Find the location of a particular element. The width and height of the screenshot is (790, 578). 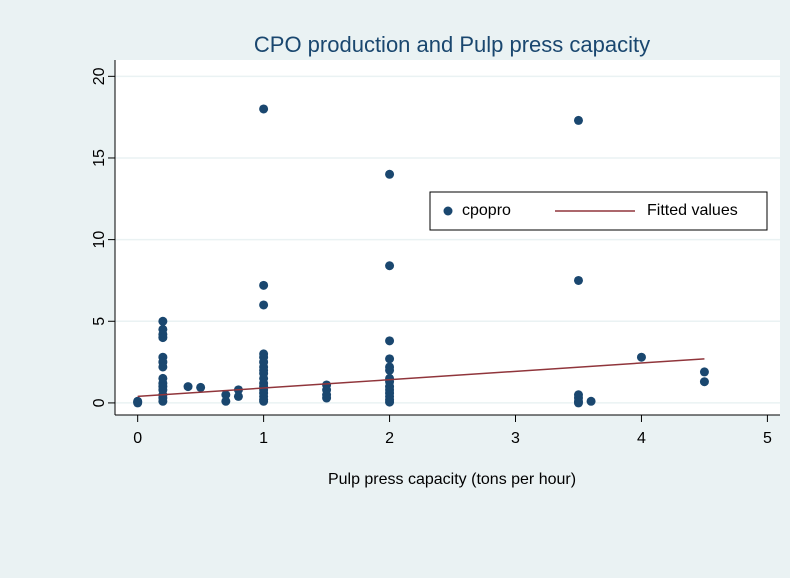

legend-label: Fitted values is located at coordinates (692, 210).